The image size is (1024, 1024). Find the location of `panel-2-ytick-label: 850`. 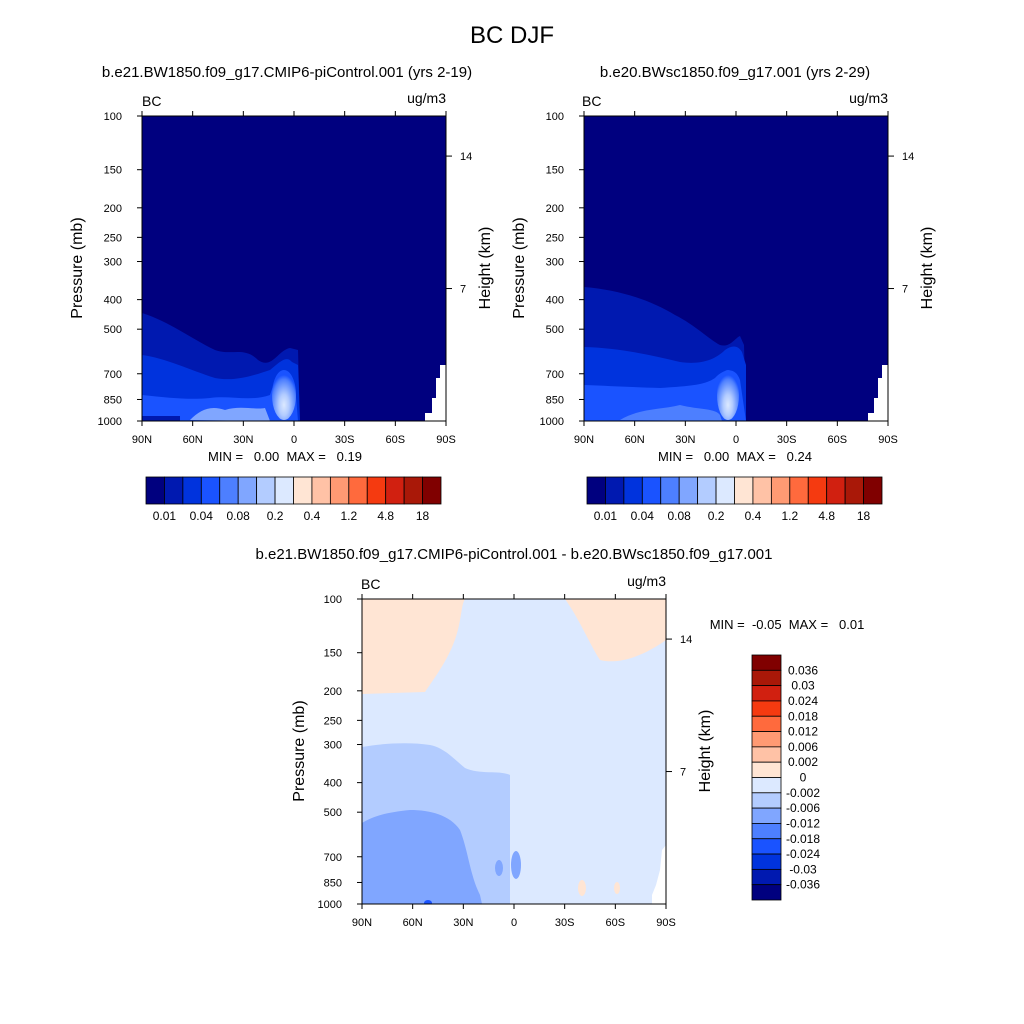

panel-2-ytick-label: 850 is located at coordinates (555, 400).